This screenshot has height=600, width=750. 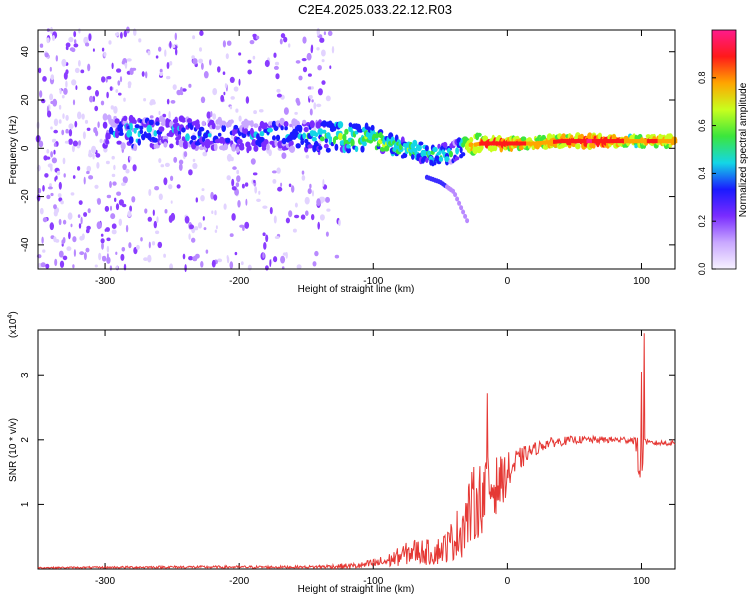 What do you see at coordinates (373, 281) in the screenshot?
I see `spectrogram-x-tick-label: -100` at bounding box center [373, 281].